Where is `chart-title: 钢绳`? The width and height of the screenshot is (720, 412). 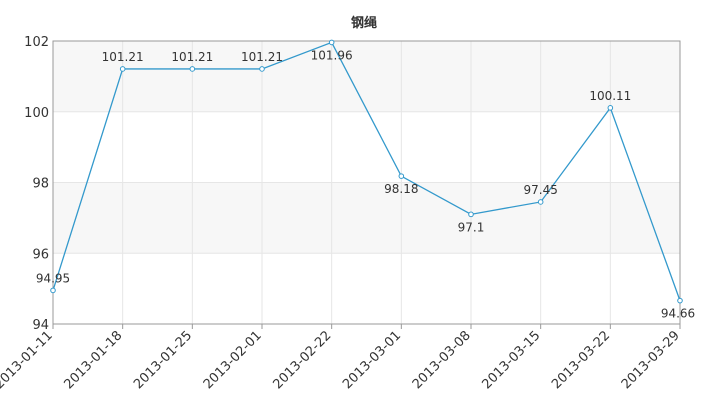 chart-title: 钢绳 is located at coordinates (364, 23).